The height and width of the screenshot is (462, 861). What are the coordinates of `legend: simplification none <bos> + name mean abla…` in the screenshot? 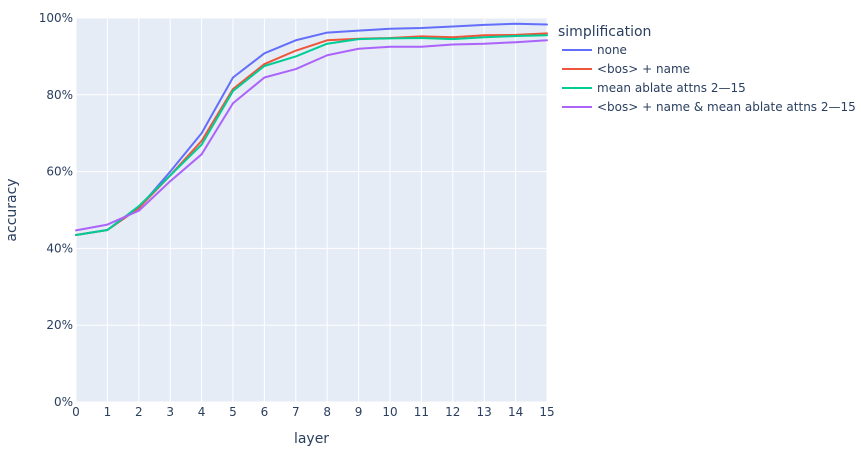 It's located at (707, 69).